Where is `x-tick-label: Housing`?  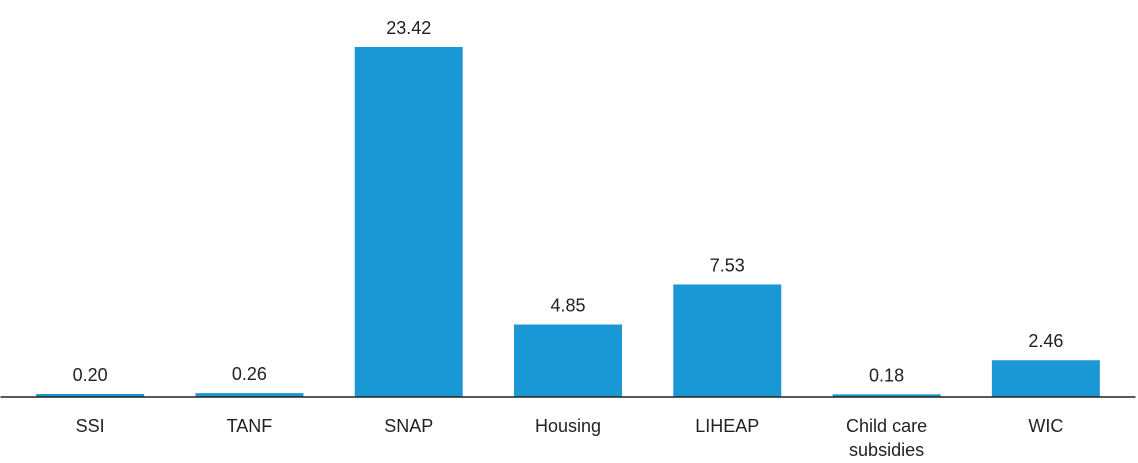 x-tick-label: Housing is located at coordinates (568, 426).